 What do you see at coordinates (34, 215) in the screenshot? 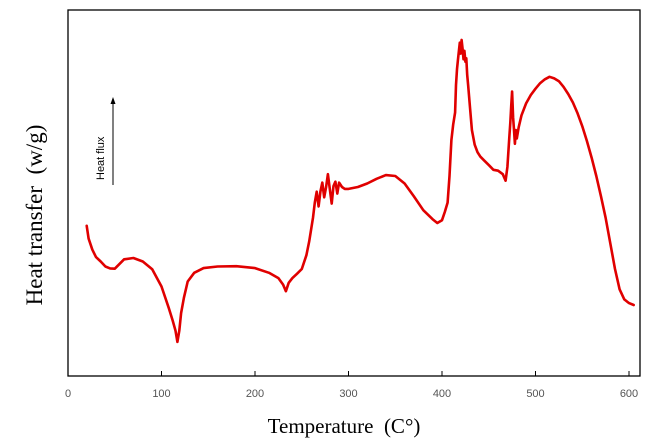
I see `y-axis-title: Heat transfer (w/g)` at bounding box center [34, 215].